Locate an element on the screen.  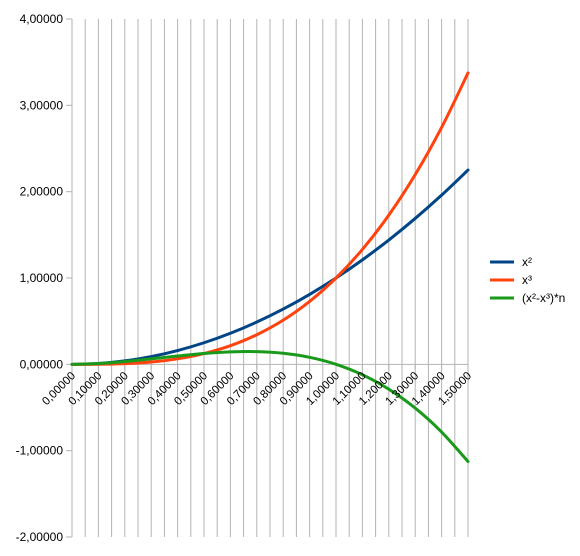
y-tick-label: 1,00000 is located at coordinates (42, 278).